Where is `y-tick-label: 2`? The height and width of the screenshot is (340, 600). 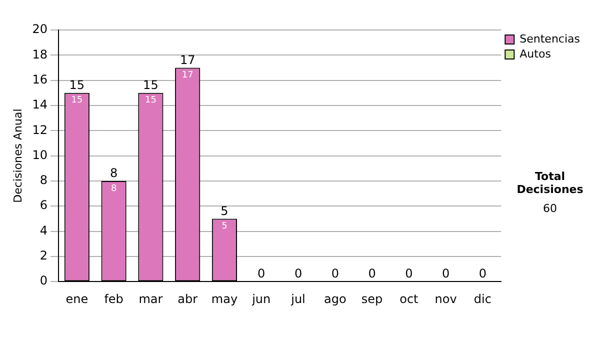 y-tick-label: 2 is located at coordinates (44, 255).